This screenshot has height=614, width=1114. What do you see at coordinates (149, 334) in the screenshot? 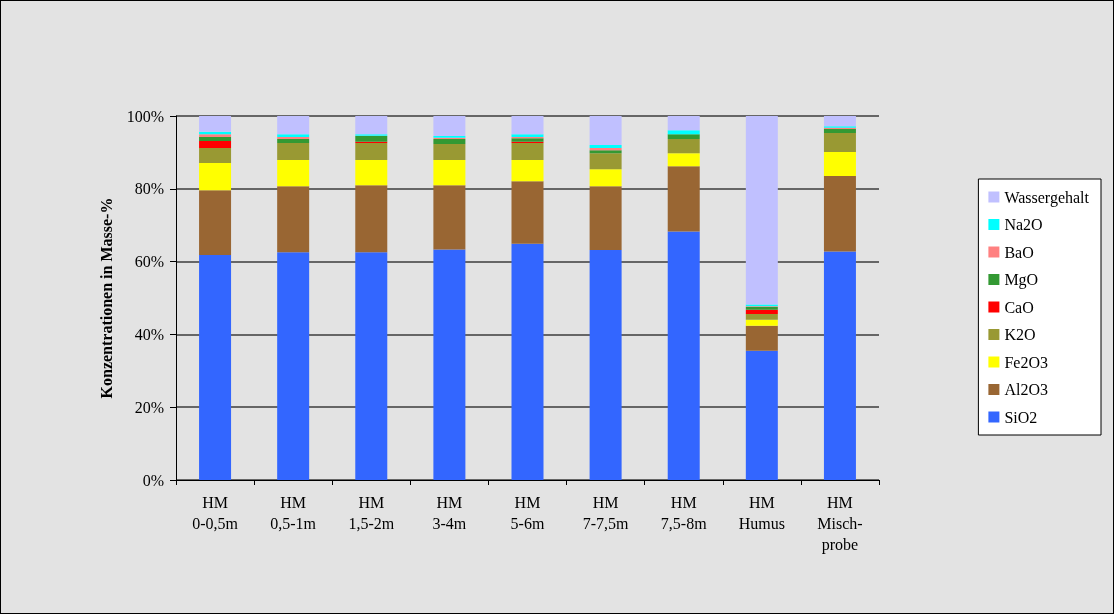
I see `y-tick-label: 40%` at bounding box center [149, 334].